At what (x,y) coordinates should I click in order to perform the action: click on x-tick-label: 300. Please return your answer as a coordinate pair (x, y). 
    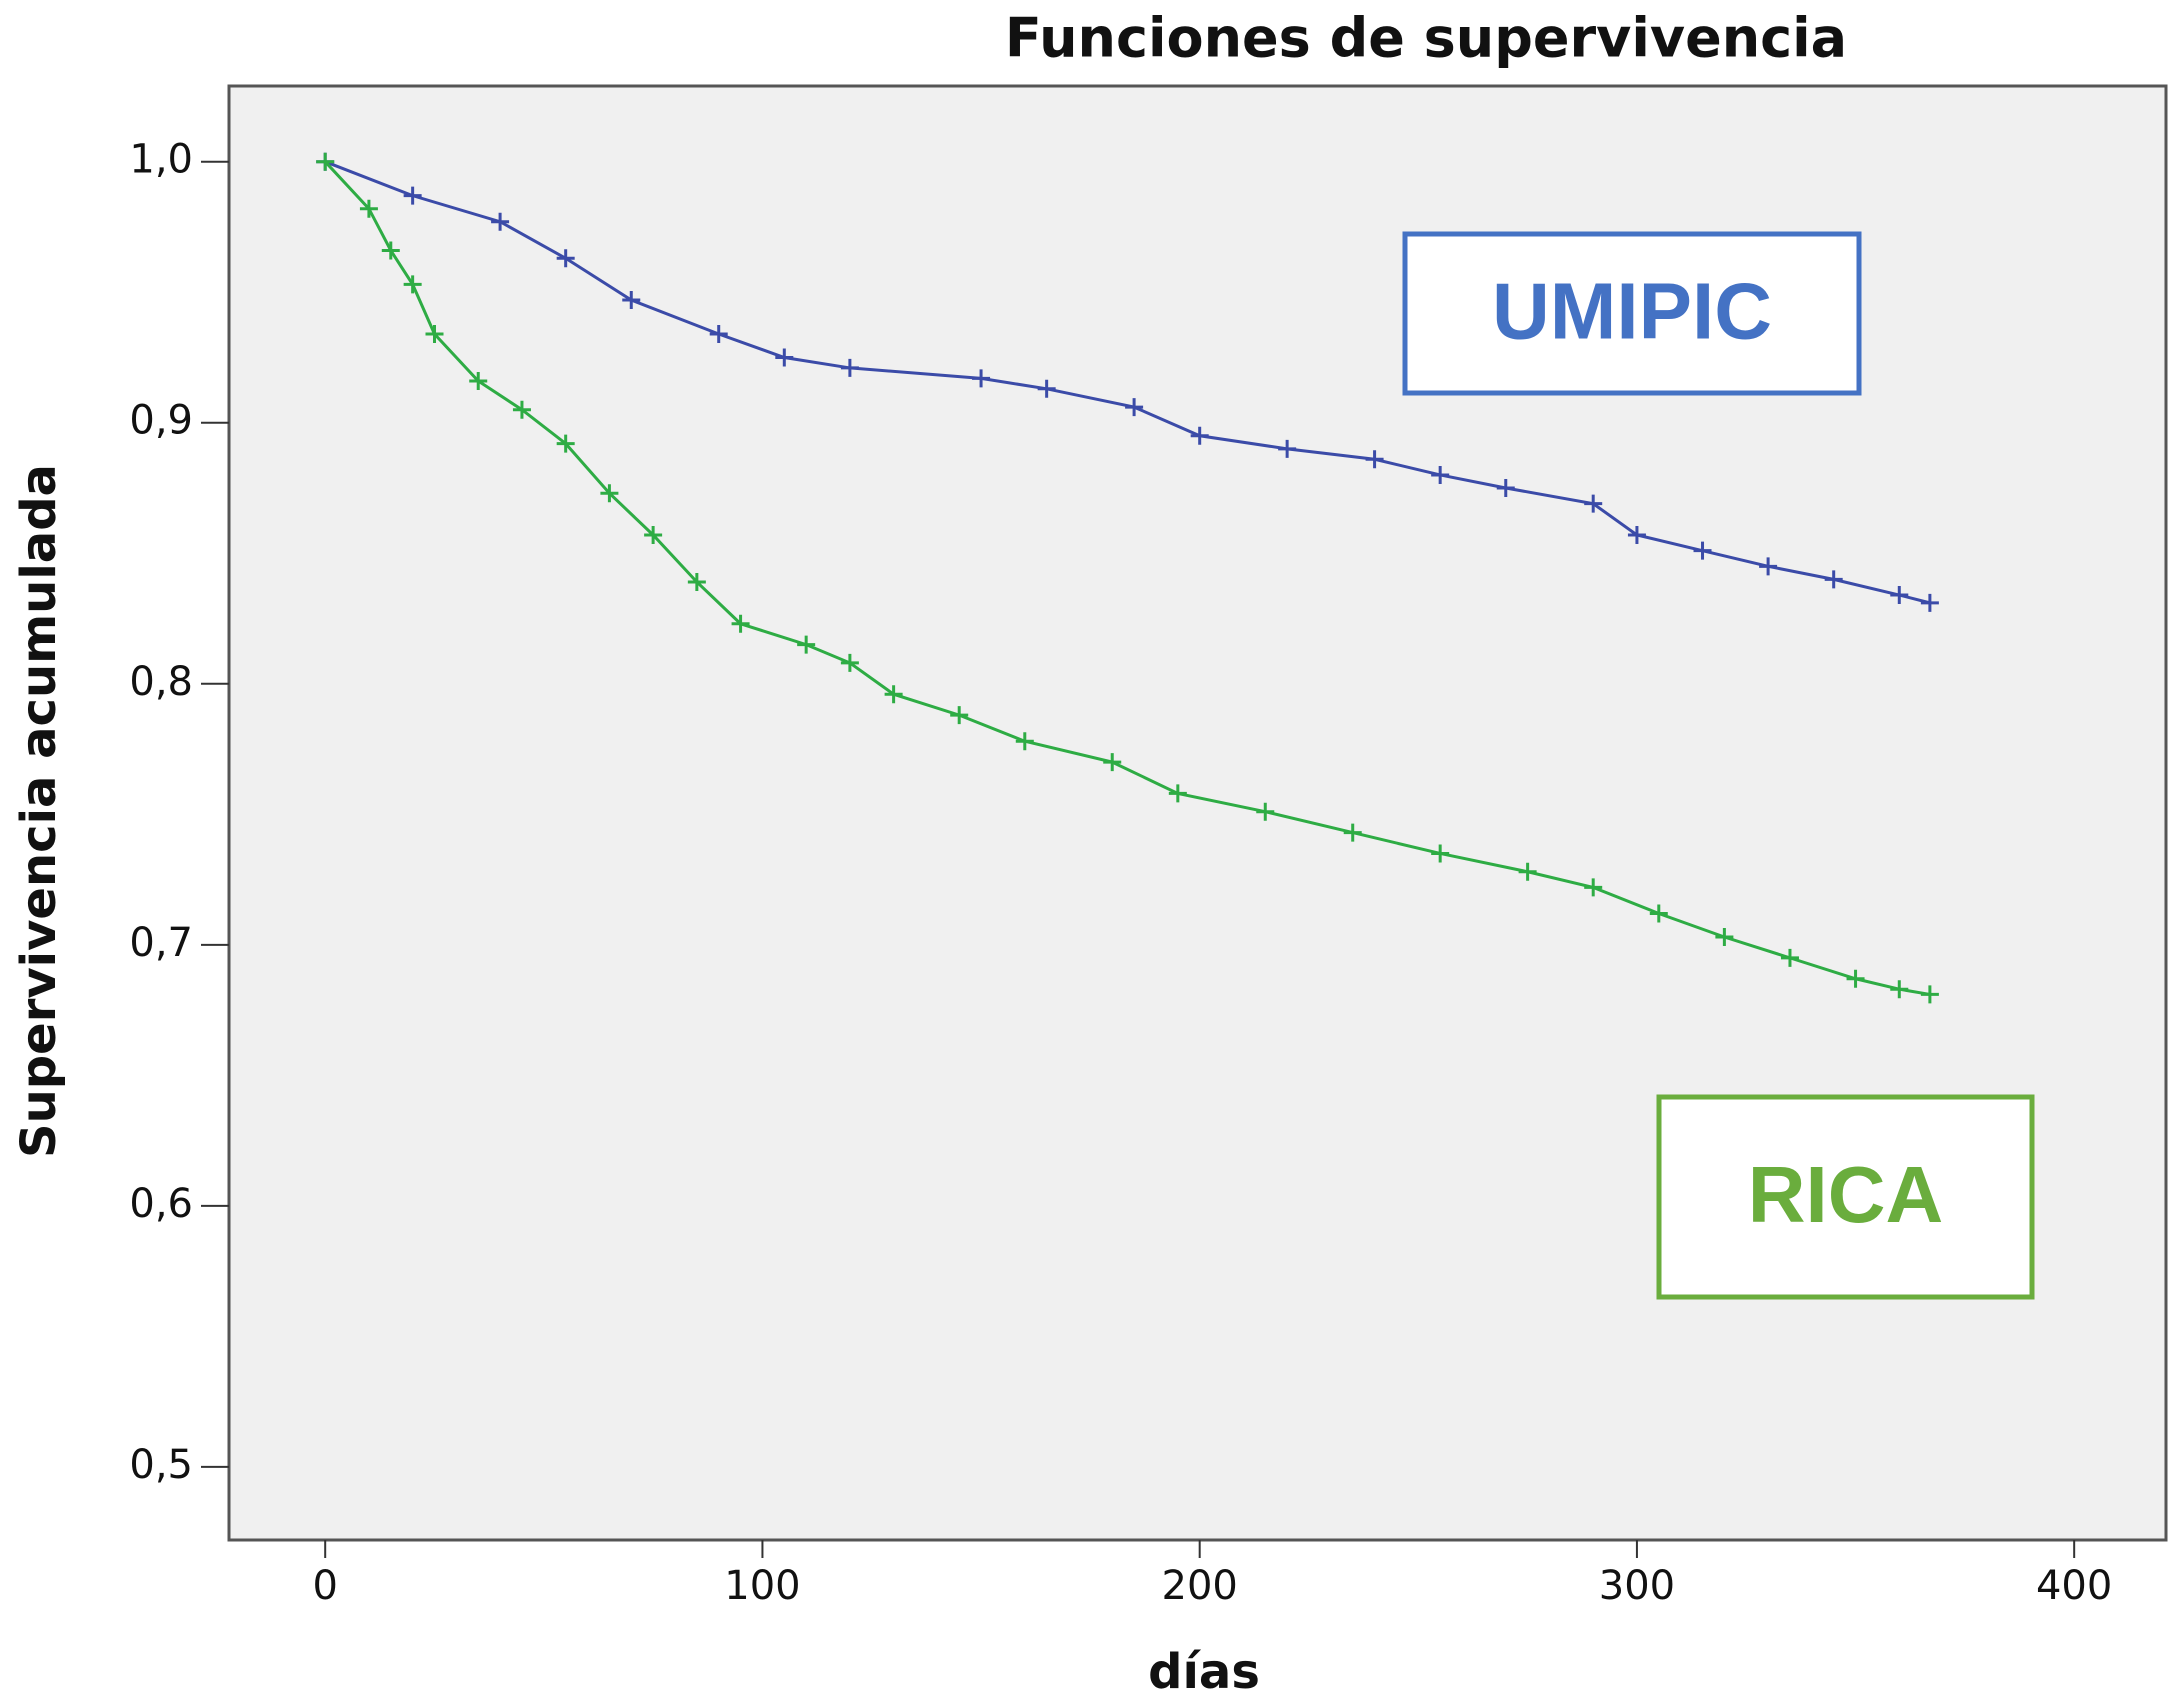
    Looking at the image, I should click on (1637, 1586).